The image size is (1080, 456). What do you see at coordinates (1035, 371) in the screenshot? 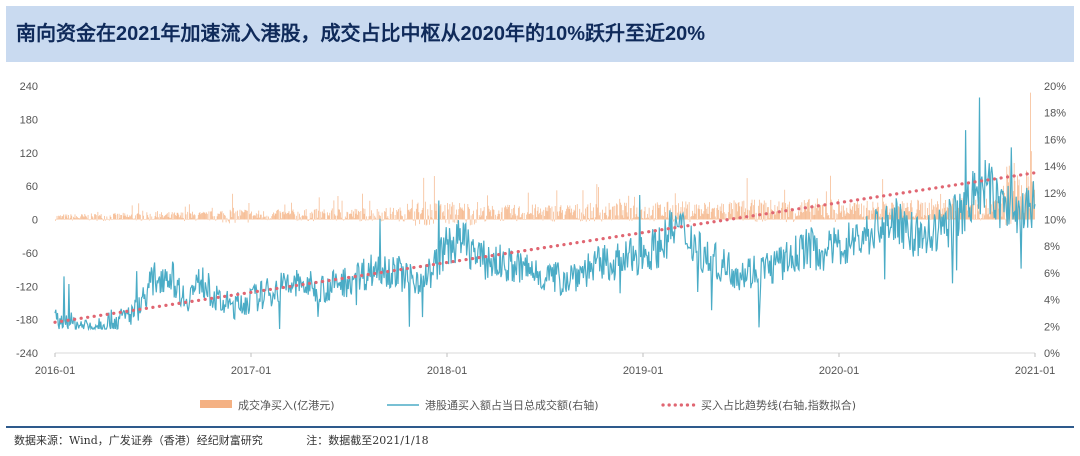
I see `x-tick-label: 2021-01` at bounding box center [1035, 371].